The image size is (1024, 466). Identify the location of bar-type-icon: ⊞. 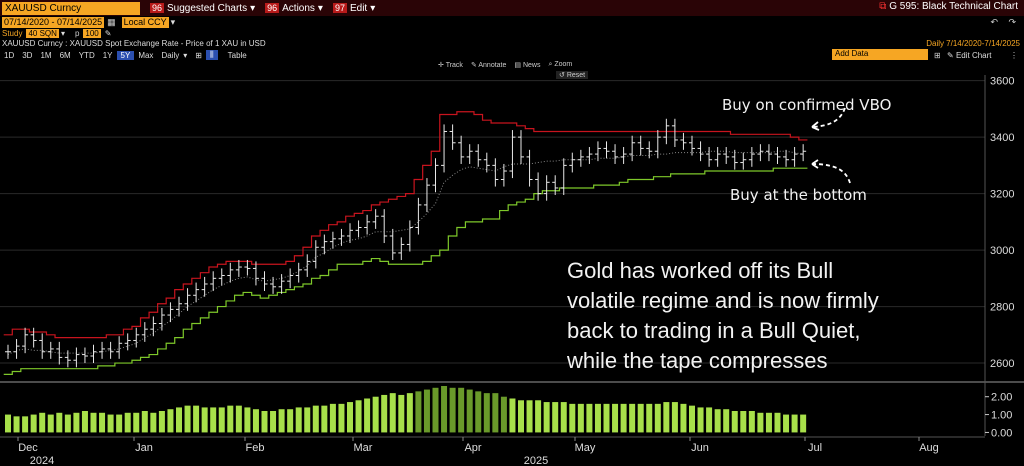
(198, 55).